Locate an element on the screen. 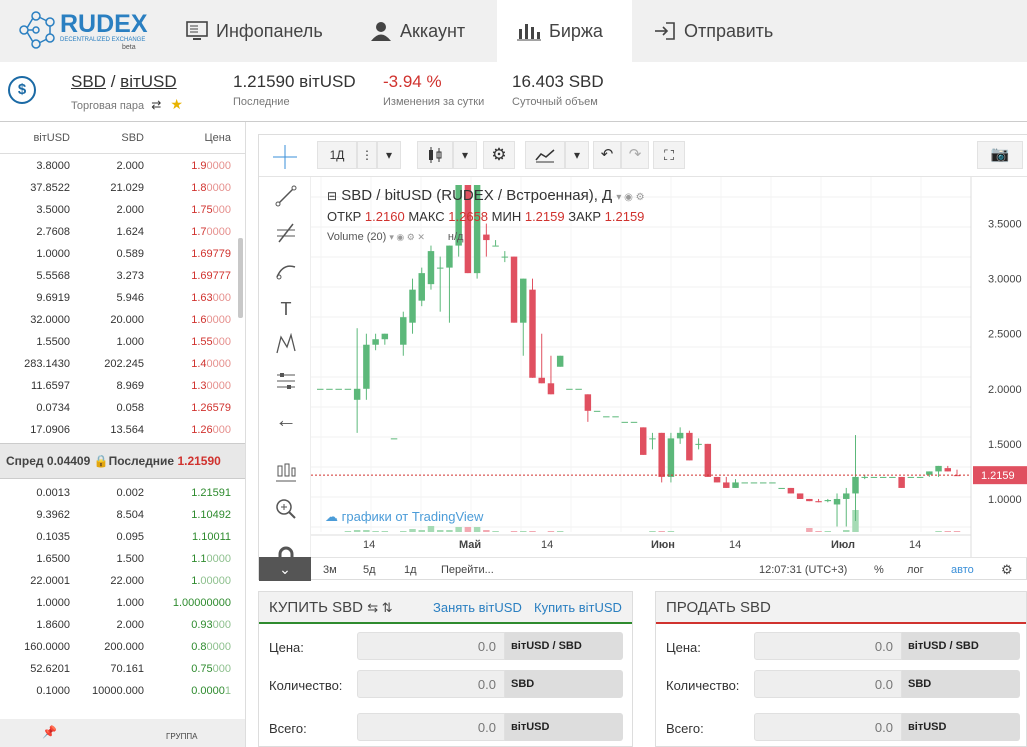 This screenshot has width=1027, height=747. sell-price-input: 0.0 is located at coordinates (828, 646).